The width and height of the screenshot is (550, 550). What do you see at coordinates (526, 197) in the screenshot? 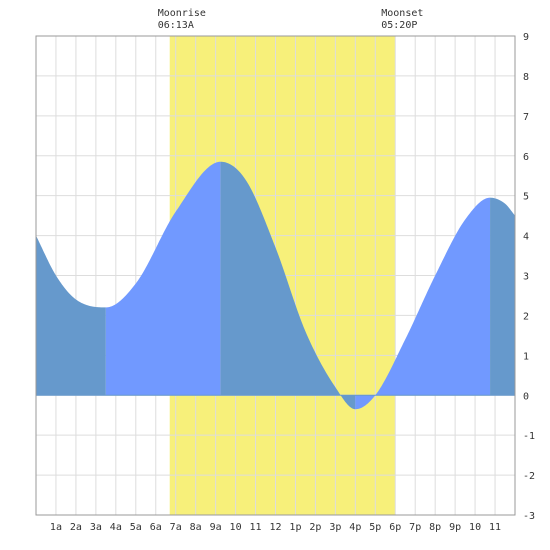
I see `y-tick-label: 5` at bounding box center [526, 197].